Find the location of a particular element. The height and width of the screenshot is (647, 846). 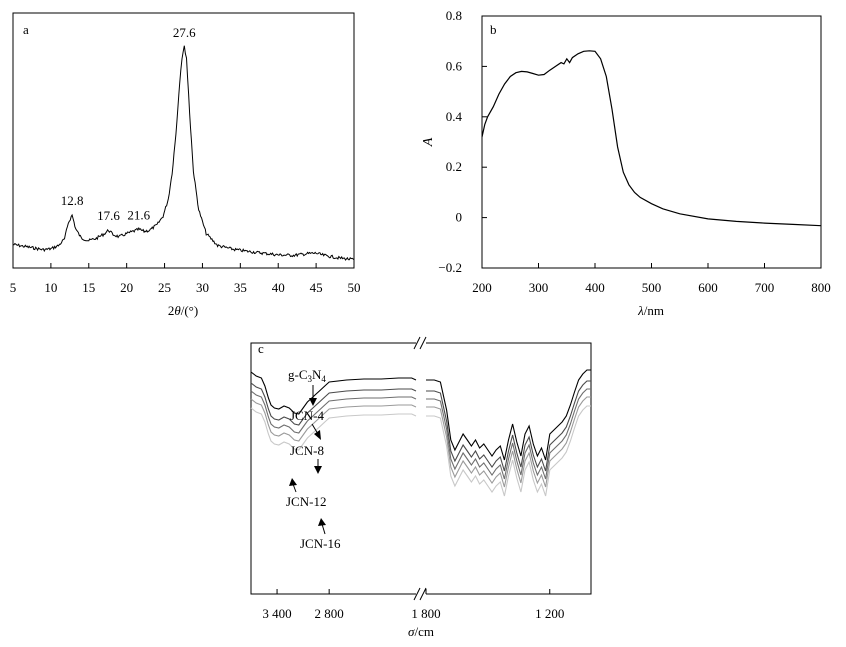

series-label-jcn-8: JCN-8 is located at coordinates (307, 450).